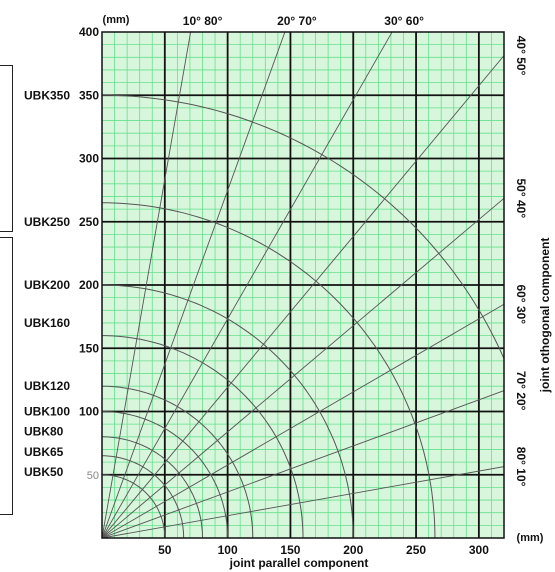  I want to click on series-curve-ubk160, so click(203, 436).